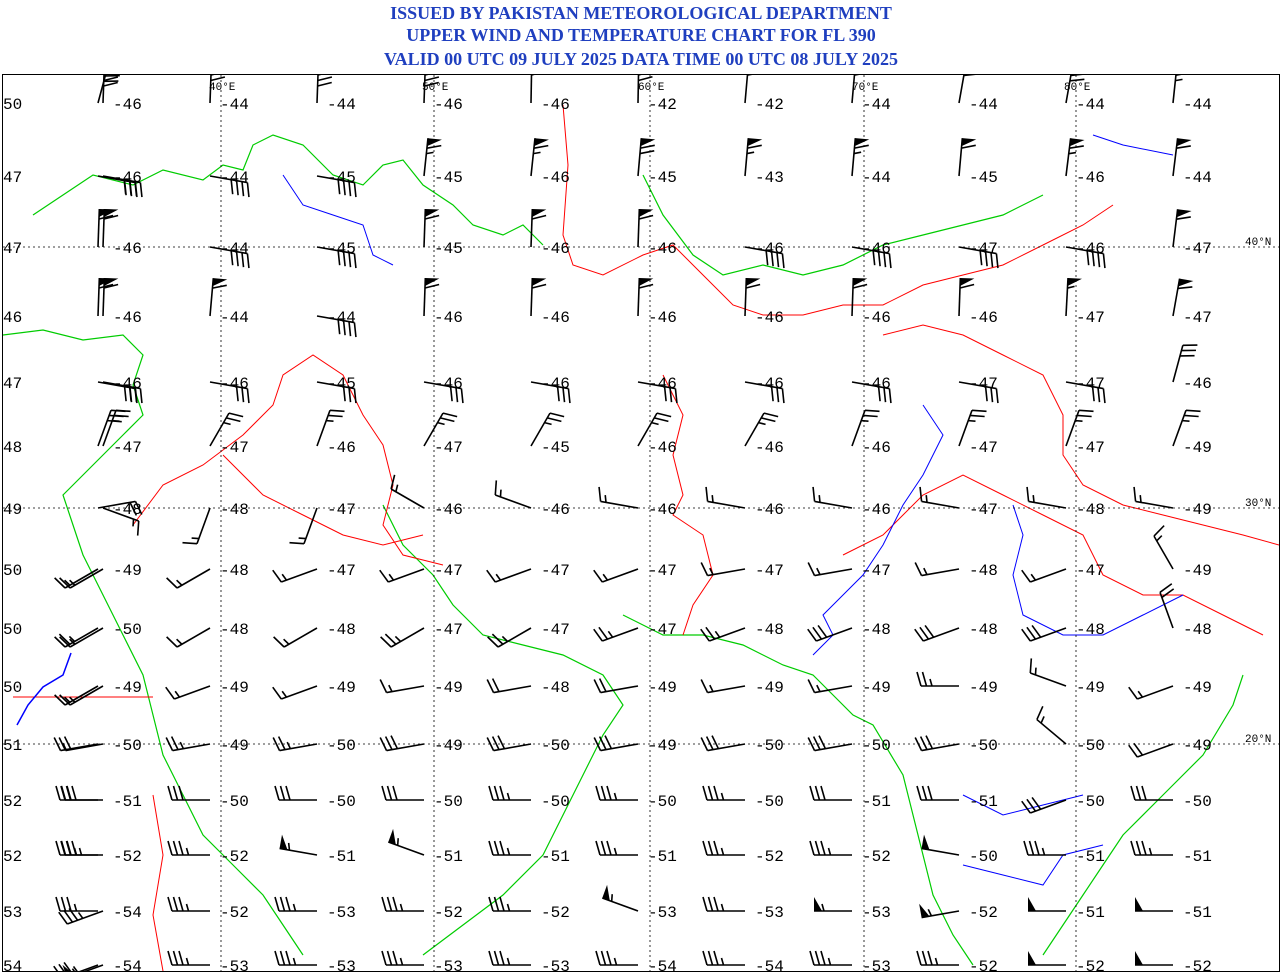 Image resolution: width=1282 pixels, height=975 pixels. Describe the element at coordinates (12, 746) in the screenshot. I see `temperature-value: 51` at that location.